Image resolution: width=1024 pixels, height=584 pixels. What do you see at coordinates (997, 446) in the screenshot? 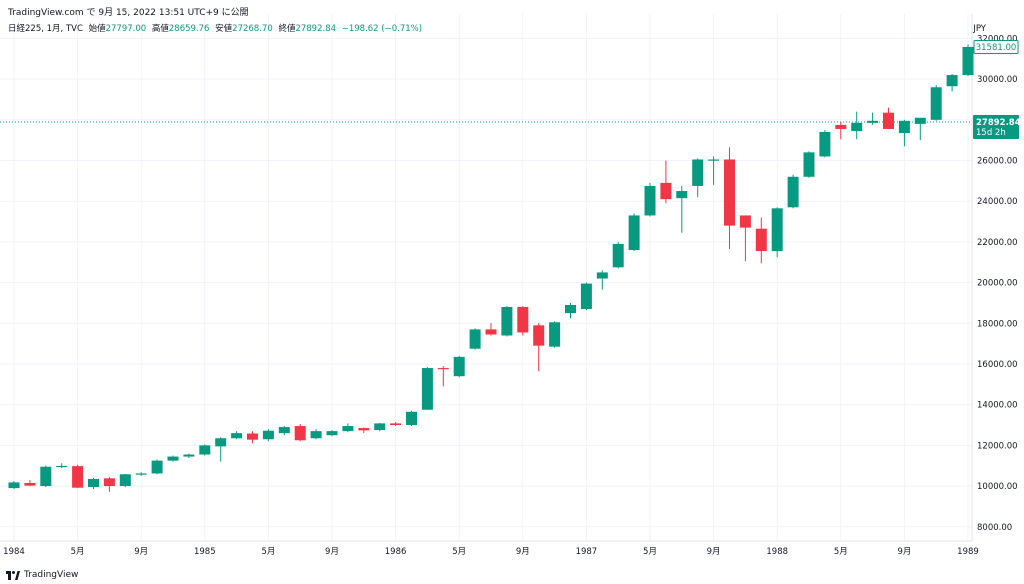
I see `y-tick-label: 12000.00` at bounding box center [997, 446].